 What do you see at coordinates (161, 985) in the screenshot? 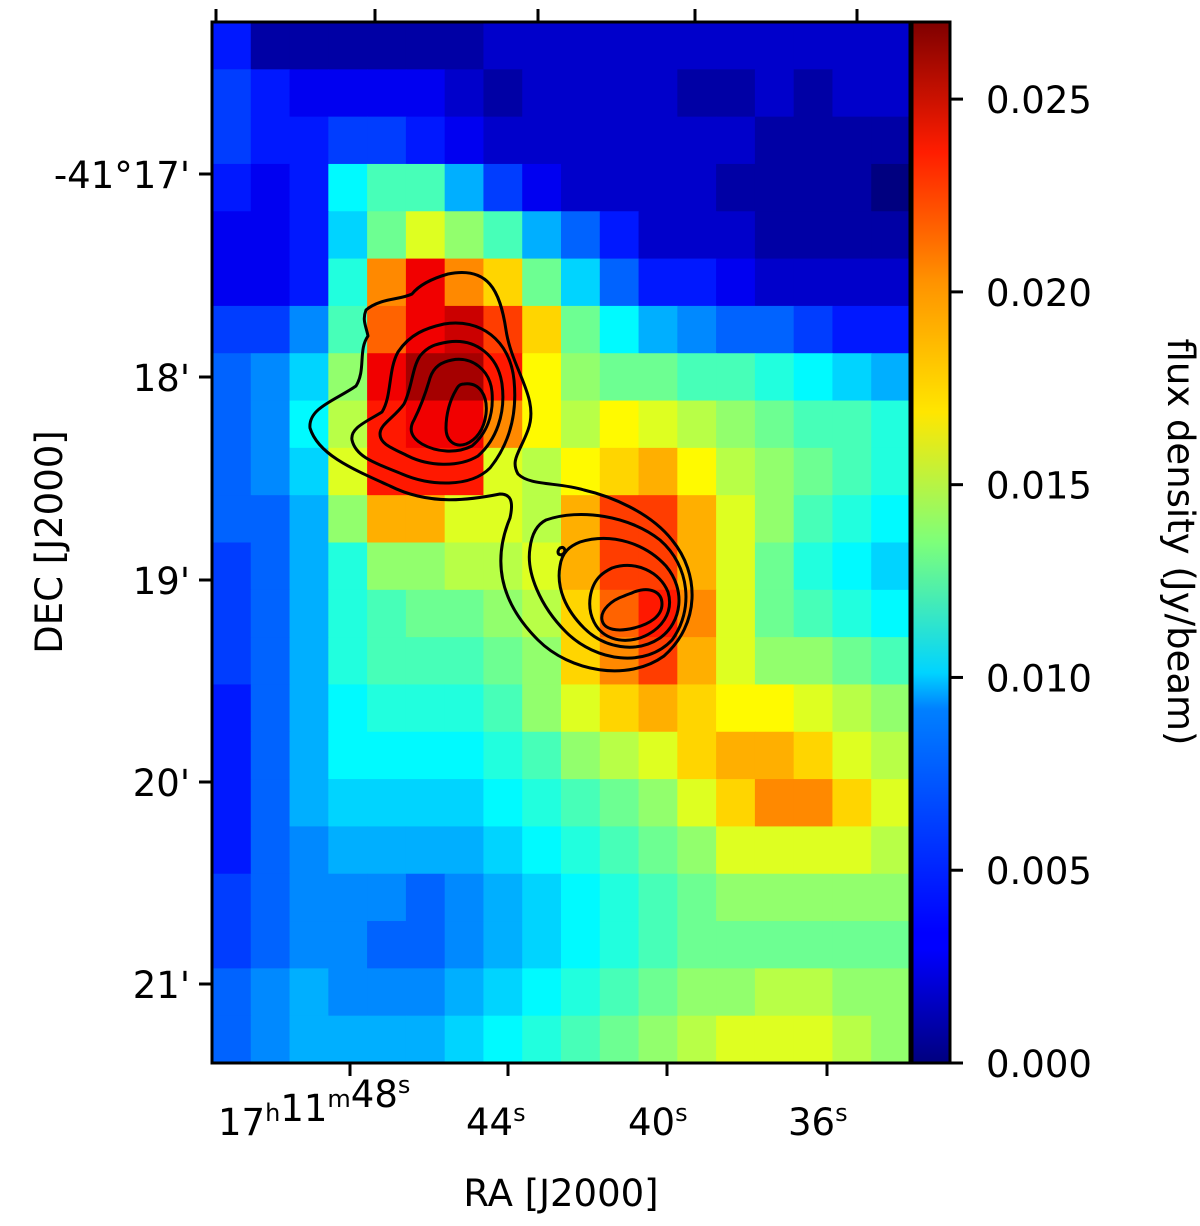
I see `y-tick-label: 21'` at bounding box center [161, 985].